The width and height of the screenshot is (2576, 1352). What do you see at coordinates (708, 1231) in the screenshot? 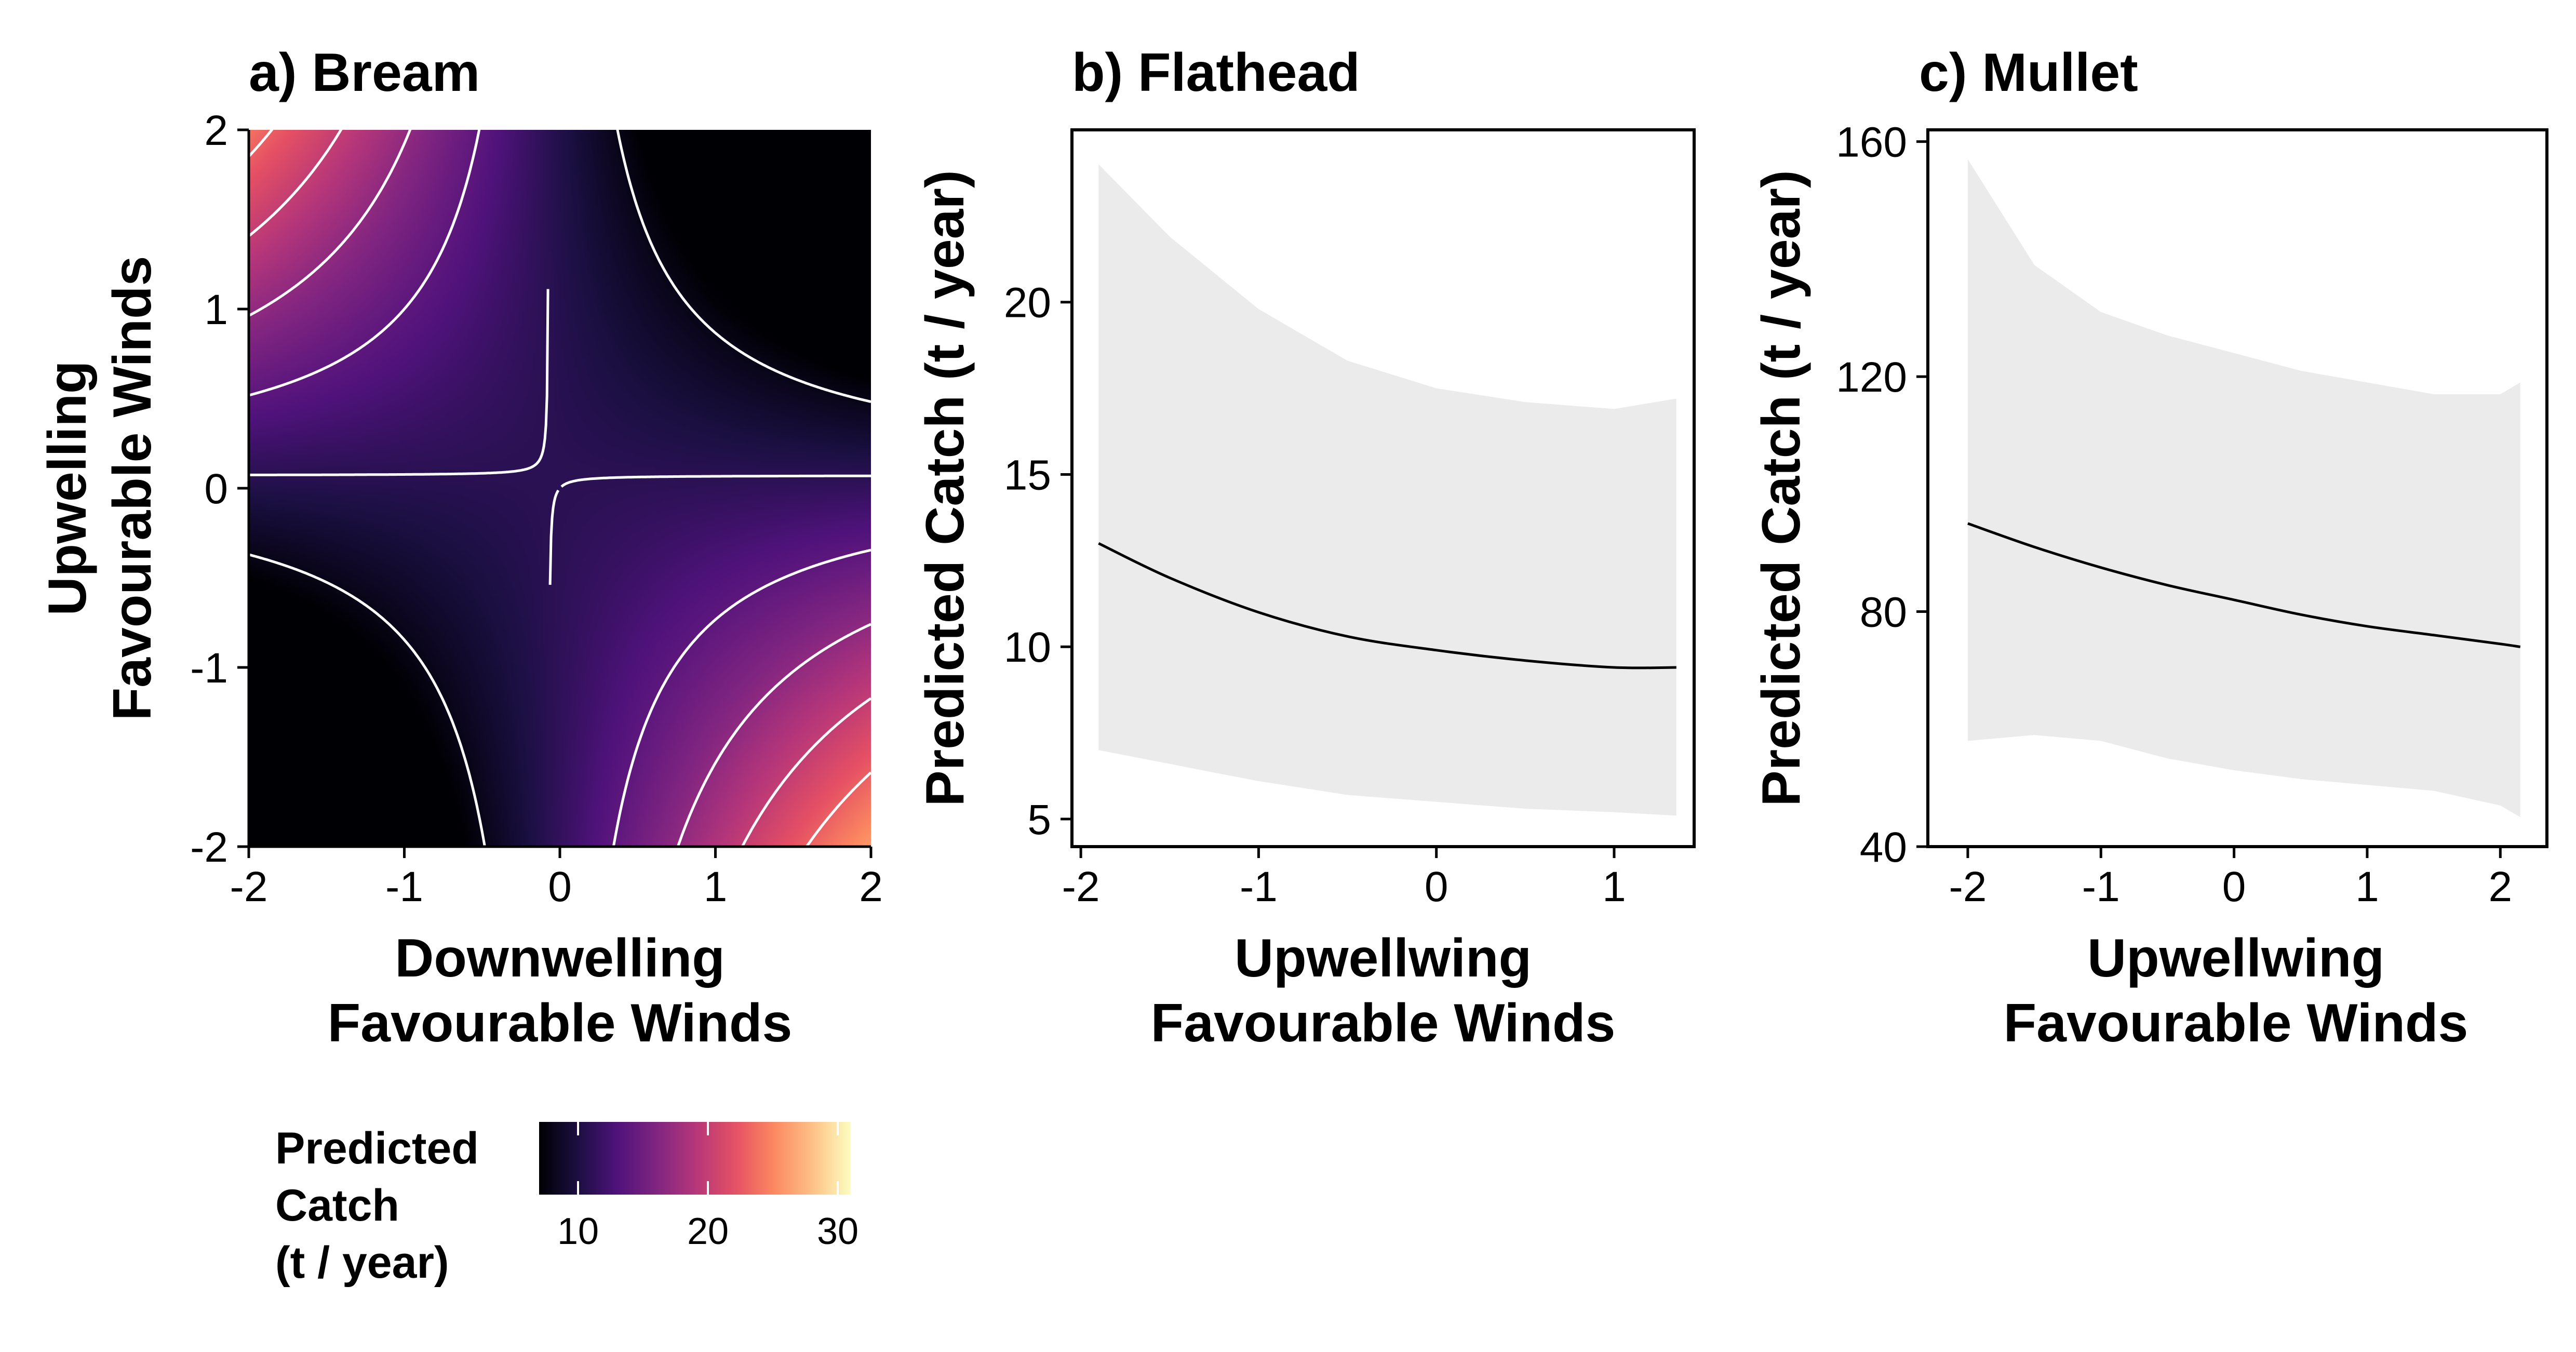
I see `colorbar-tick-label: 20` at bounding box center [708, 1231].